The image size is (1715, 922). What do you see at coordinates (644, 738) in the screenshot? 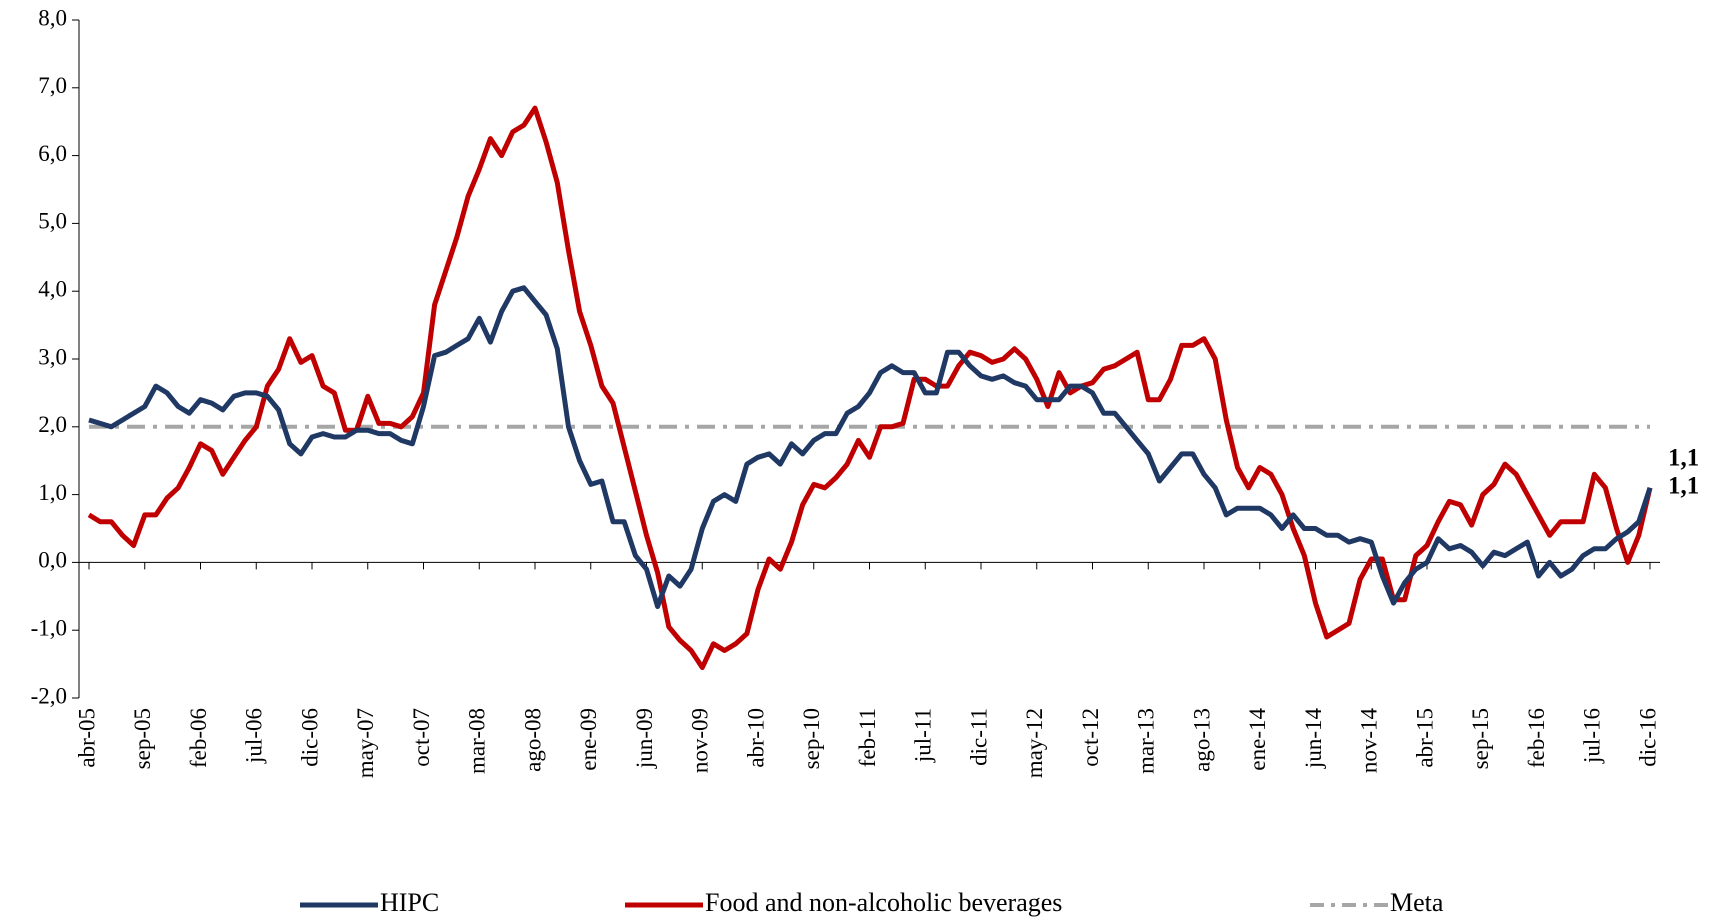
I see `x-tick-label: jun-09` at bounding box center [644, 738].